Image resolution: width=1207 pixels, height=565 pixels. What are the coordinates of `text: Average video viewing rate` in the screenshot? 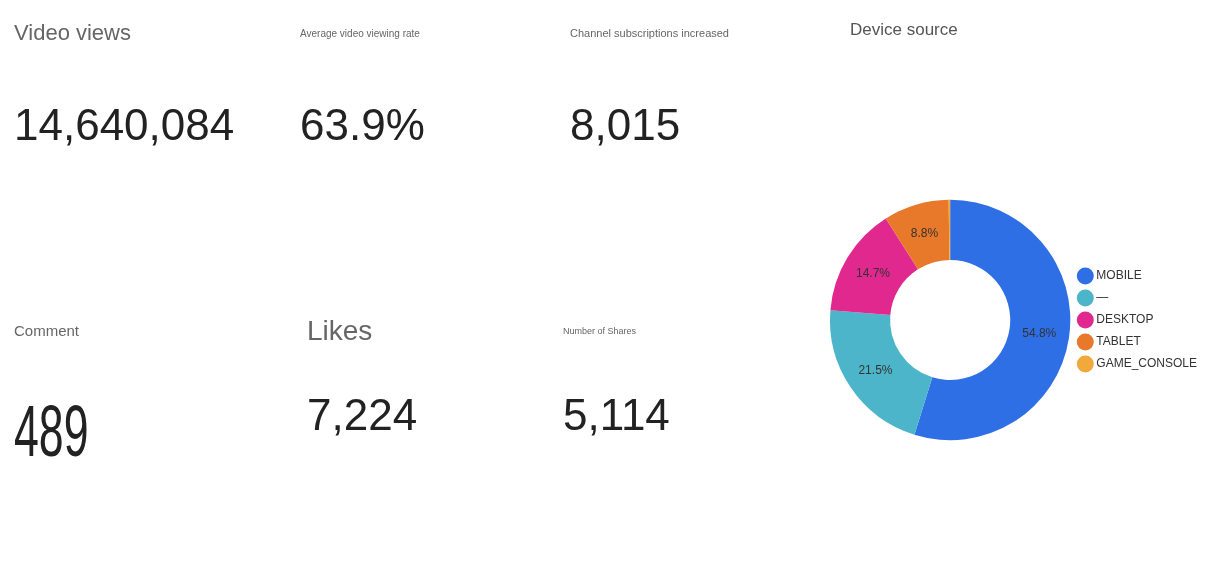 It's located at (360, 33).